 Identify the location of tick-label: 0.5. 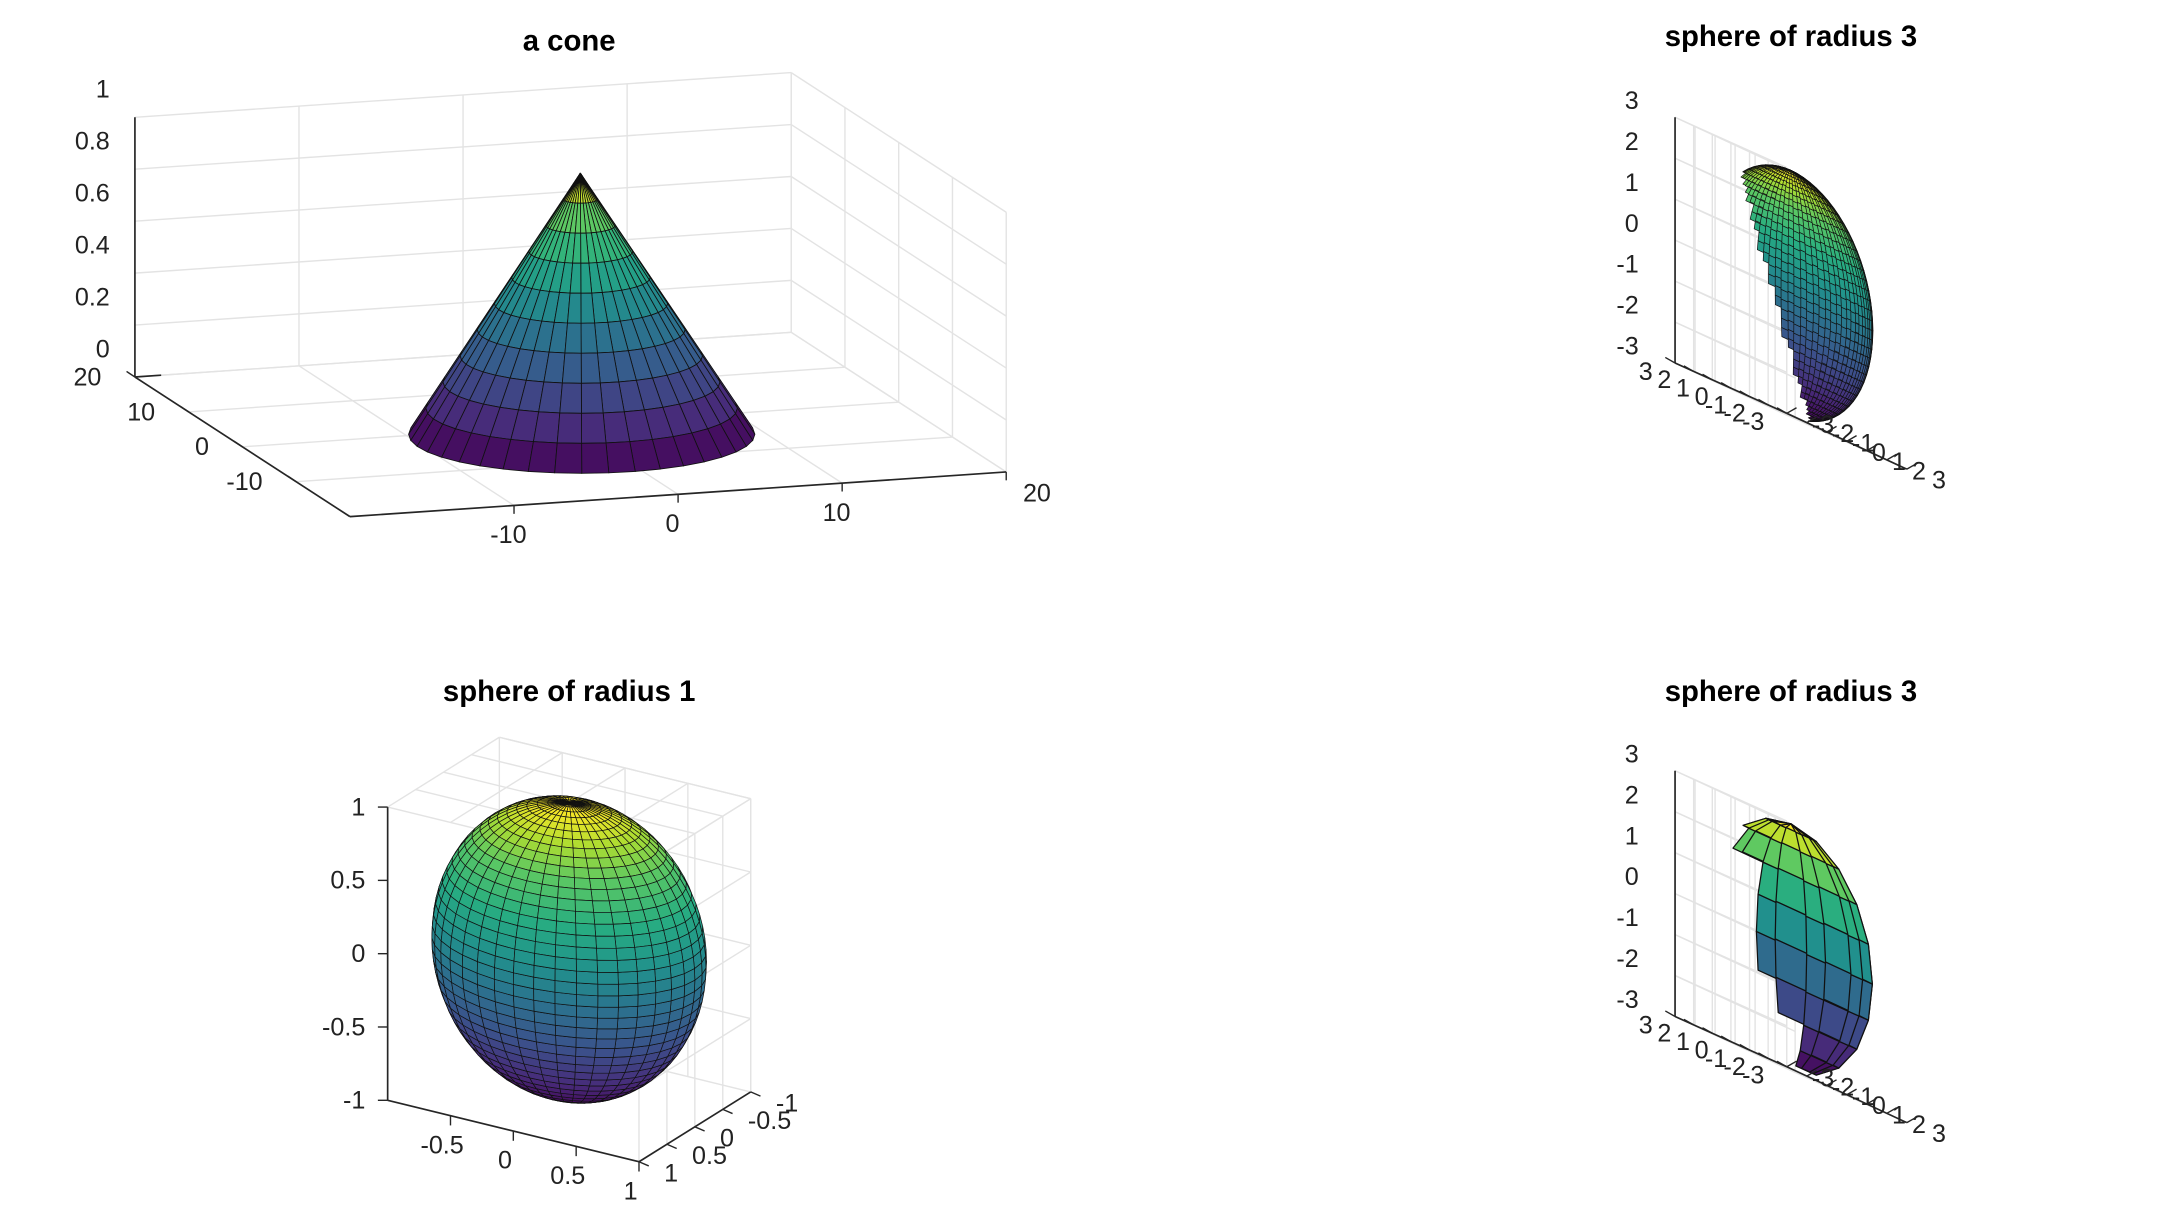
(347, 881).